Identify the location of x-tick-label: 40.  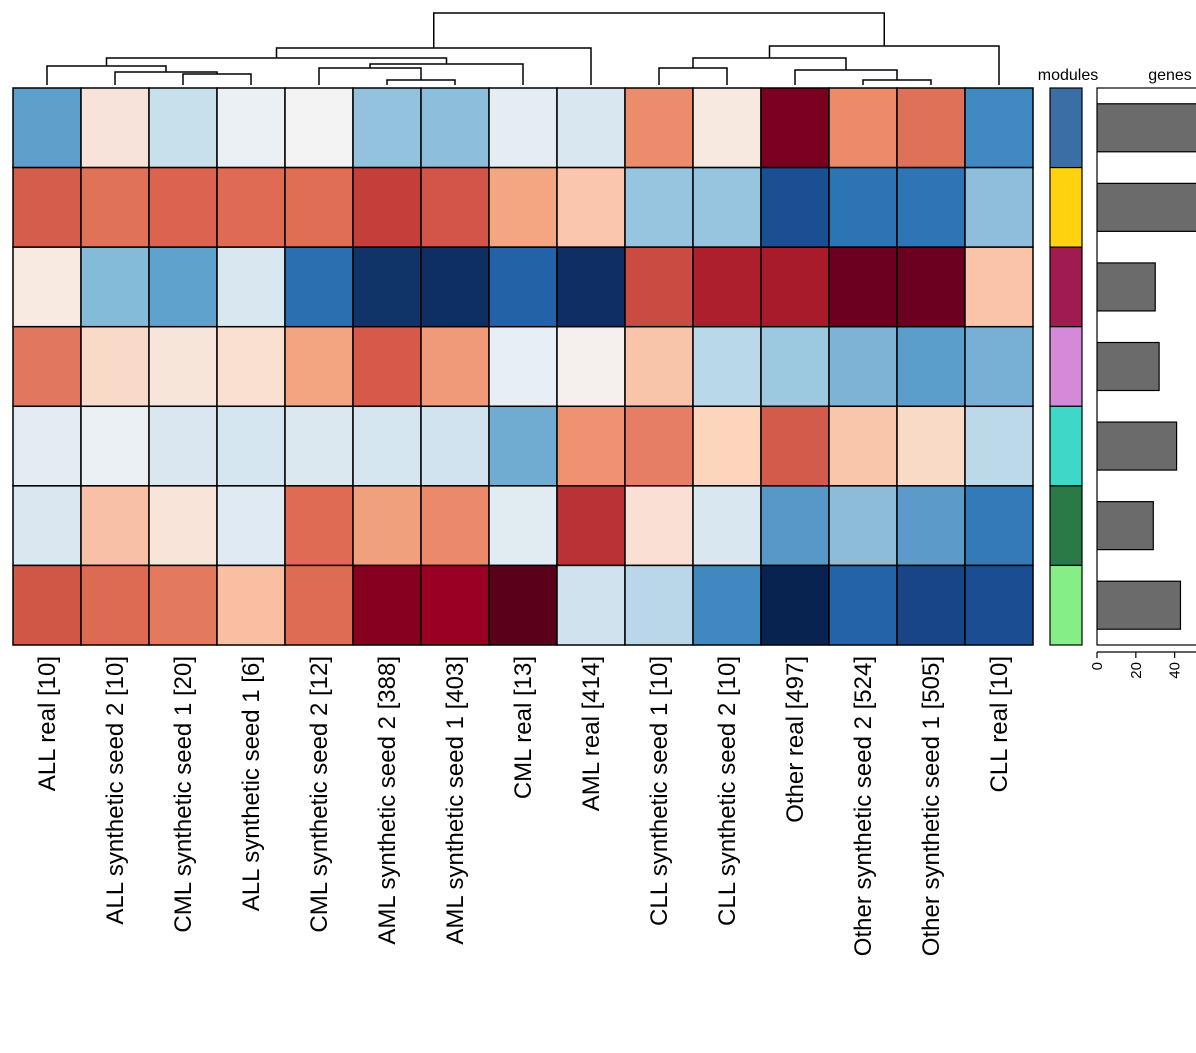
(1175, 670).